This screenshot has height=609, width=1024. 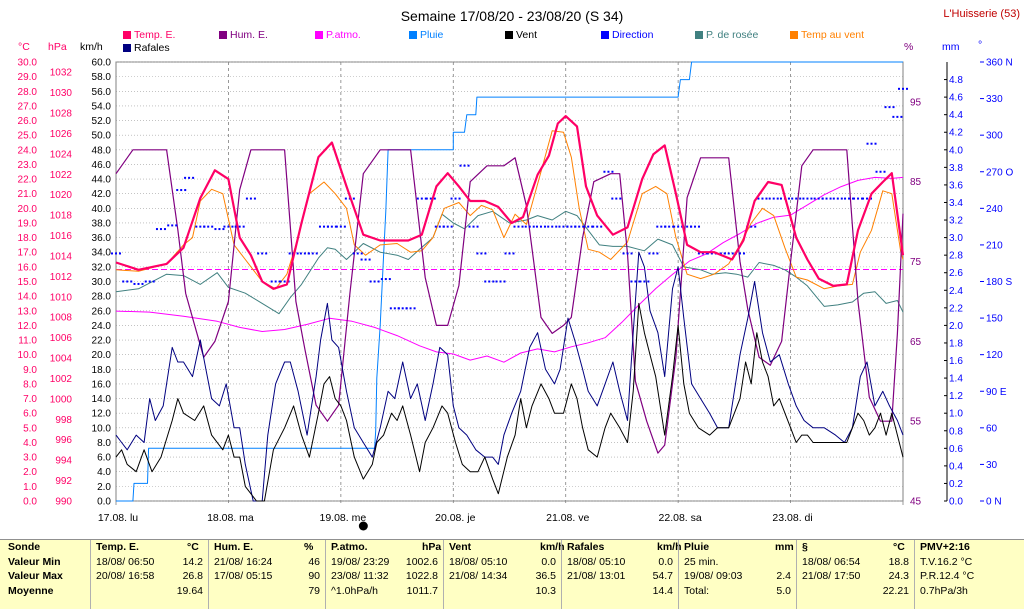 What do you see at coordinates (343, 518) in the screenshot?
I see `day-label: 19.08. me` at bounding box center [343, 518].